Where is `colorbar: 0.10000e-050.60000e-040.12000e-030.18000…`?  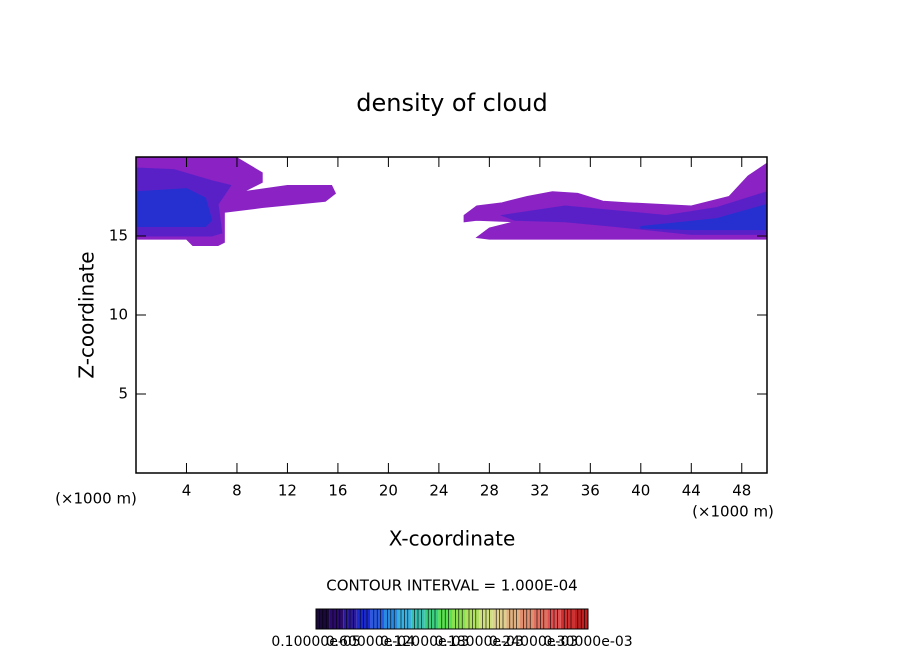
colorbar: 0.10000e-050.60000e-040.12000e-030.18000… is located at coordinates (452, 629).